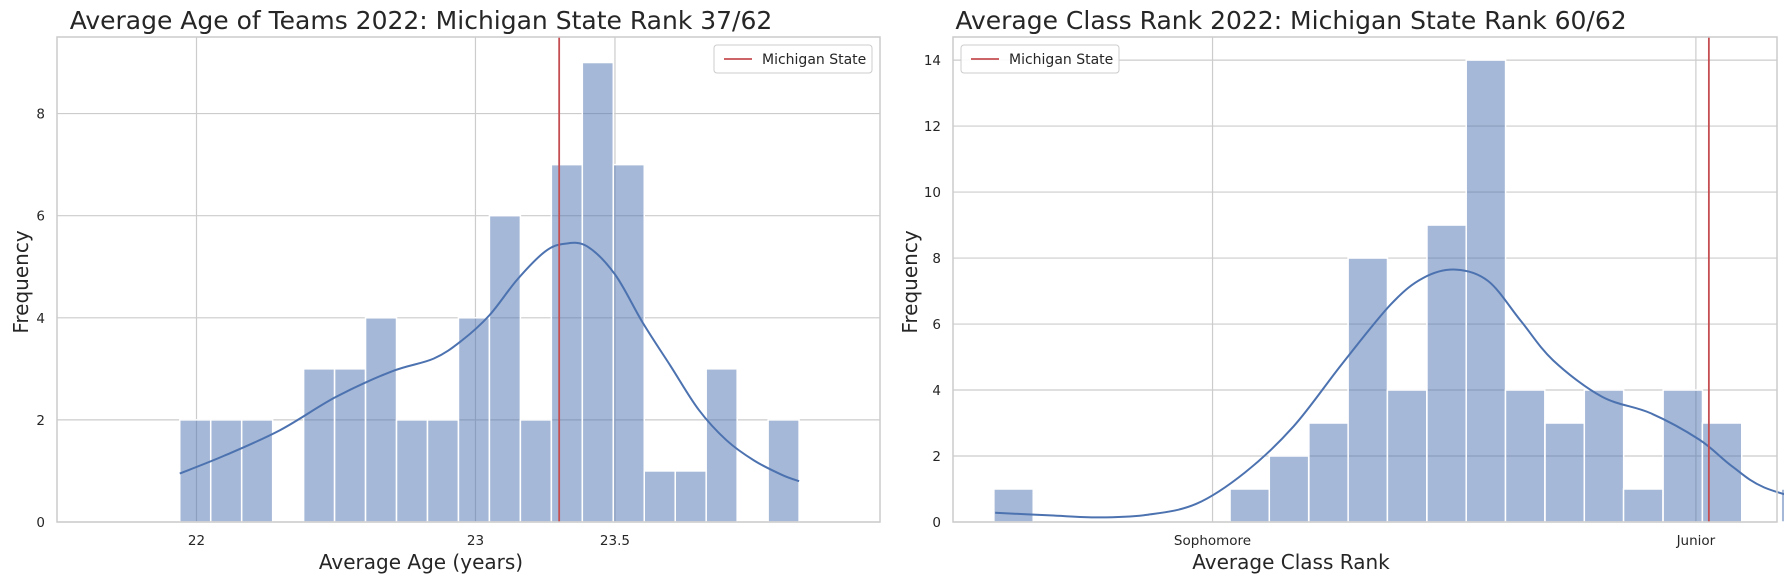  I want to click on x-tick-label: 23.5, so click(615, 541).